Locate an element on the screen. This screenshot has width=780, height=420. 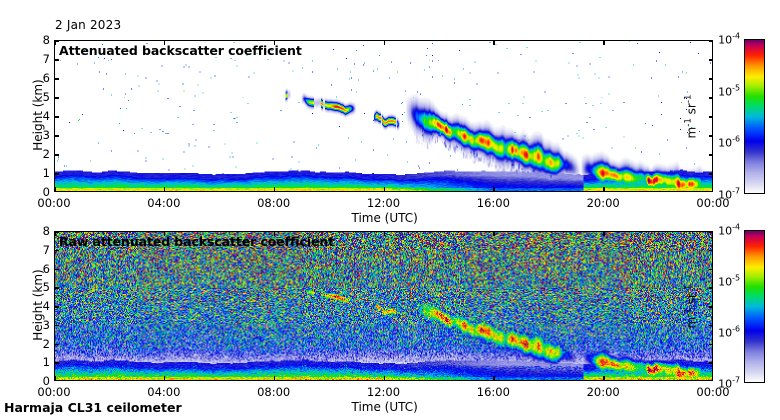
instrument-caption: Harmaja CL31 ceilometer is located at coordinates (93, 407).